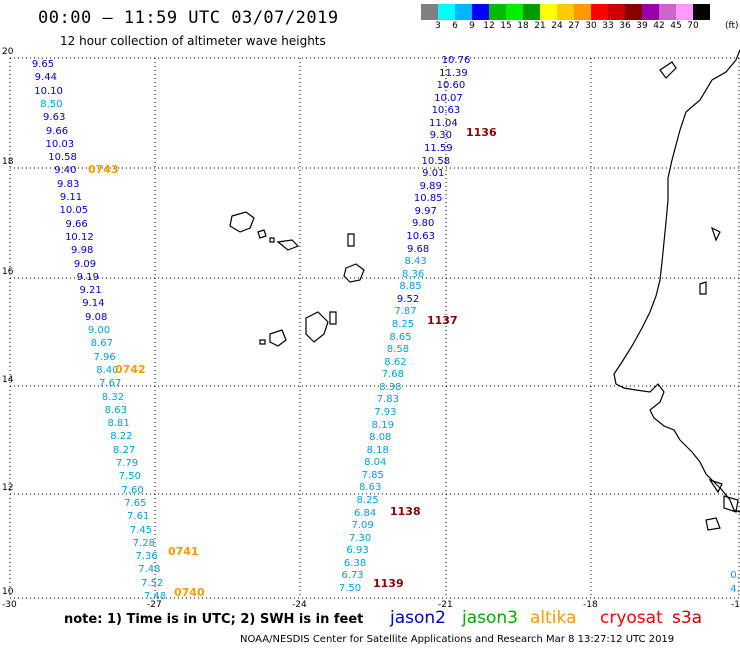 This screenshot has height=650, width=740. What do you see at coordinates (423, 224) in the screenshot?
I see `wave-height-value: 9.80` at bounding box center [423, 224].